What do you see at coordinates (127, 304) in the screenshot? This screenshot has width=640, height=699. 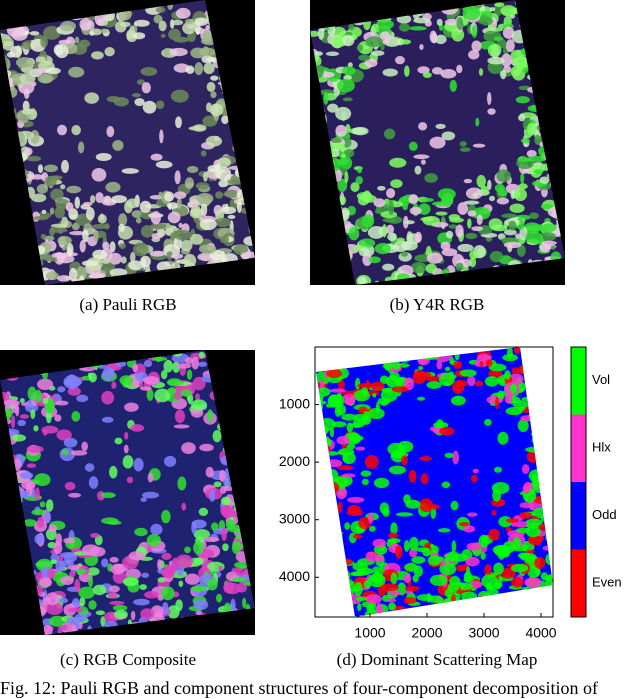 I see `caption: (a) Pauli RGB` at bounding box center [127, 304].